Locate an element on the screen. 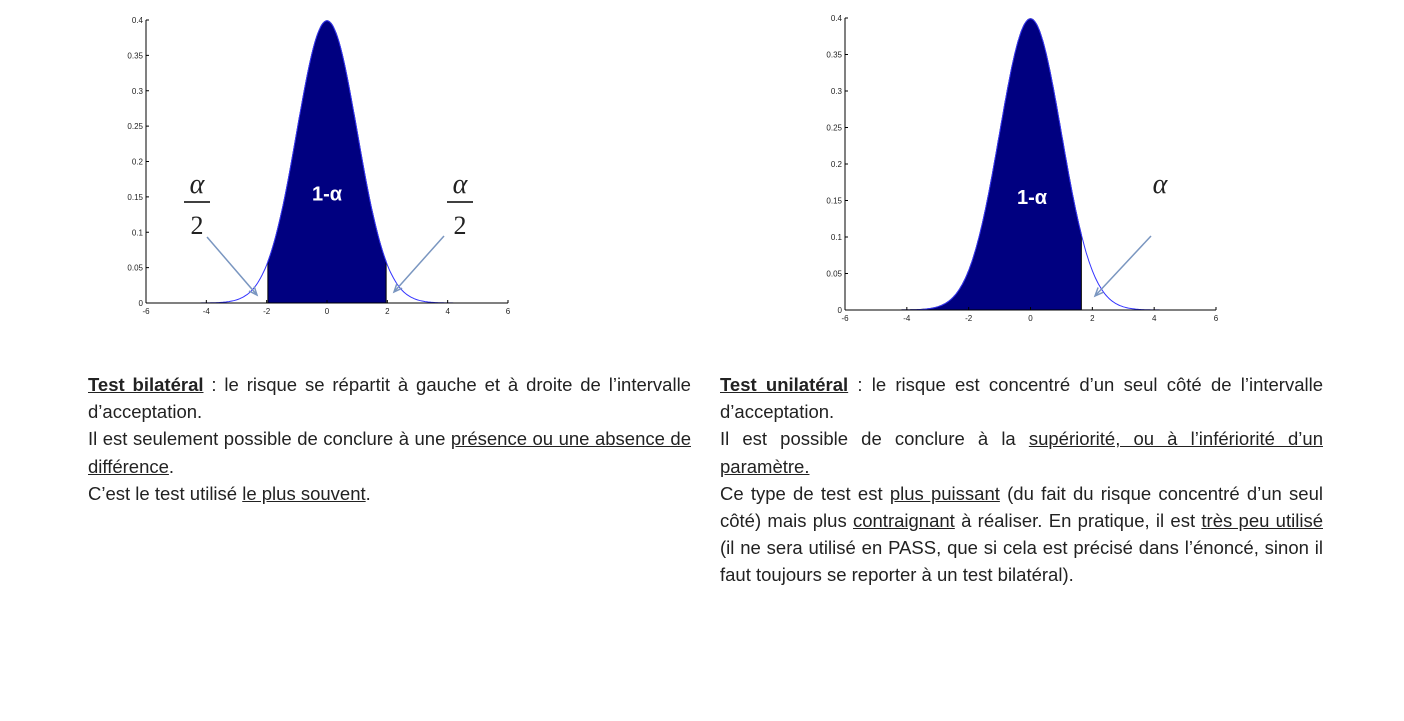 The image size is (1404, 721). text: Ce type de test est is located at coordinates (805, 493).